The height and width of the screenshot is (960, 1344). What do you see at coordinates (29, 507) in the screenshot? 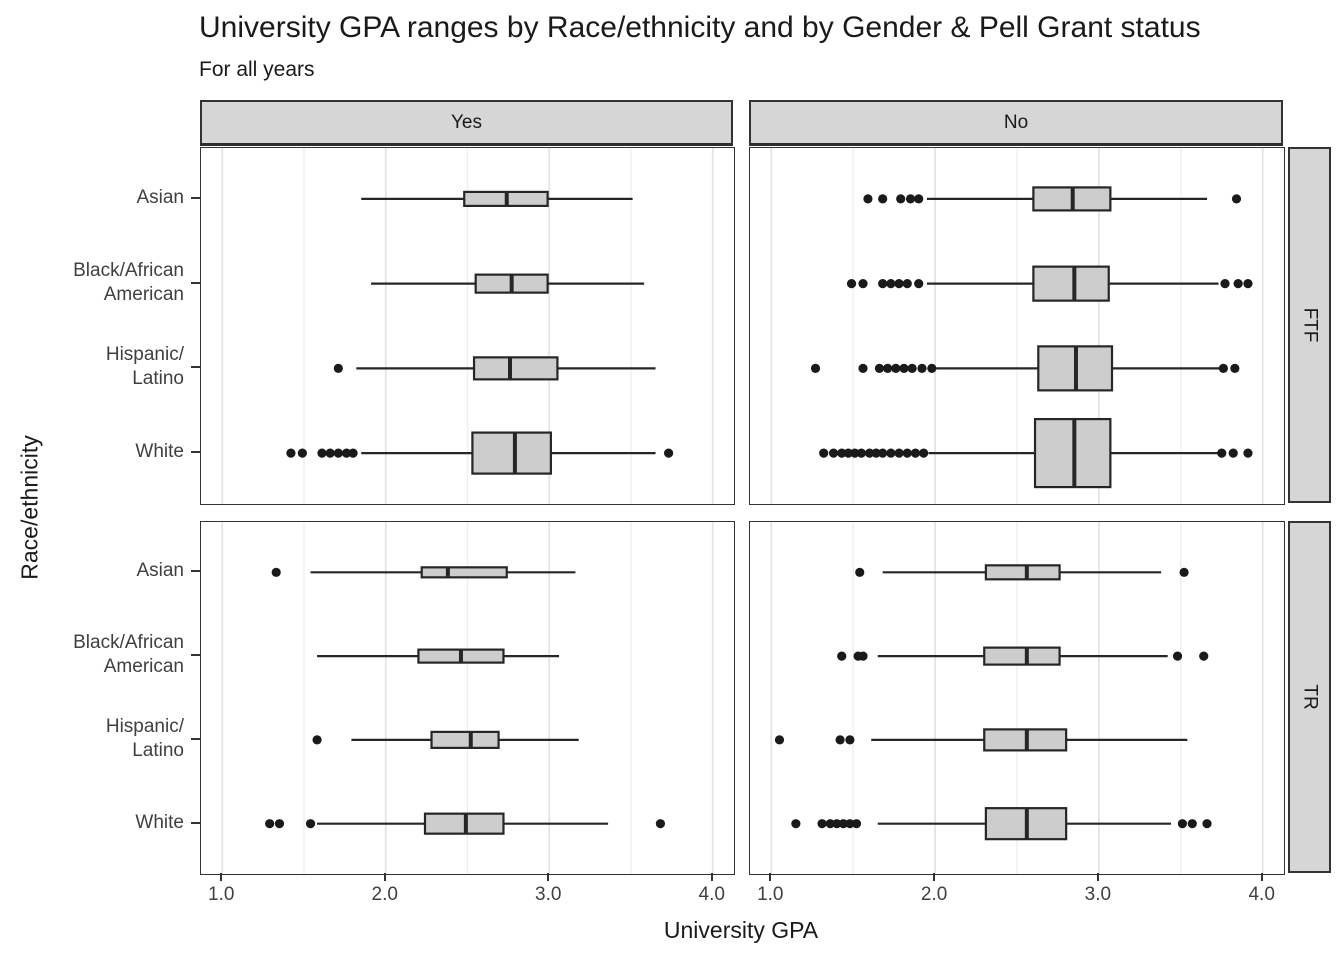
I see `y-axis-title: Race/ethnicity` at bounding box center [29, 507].